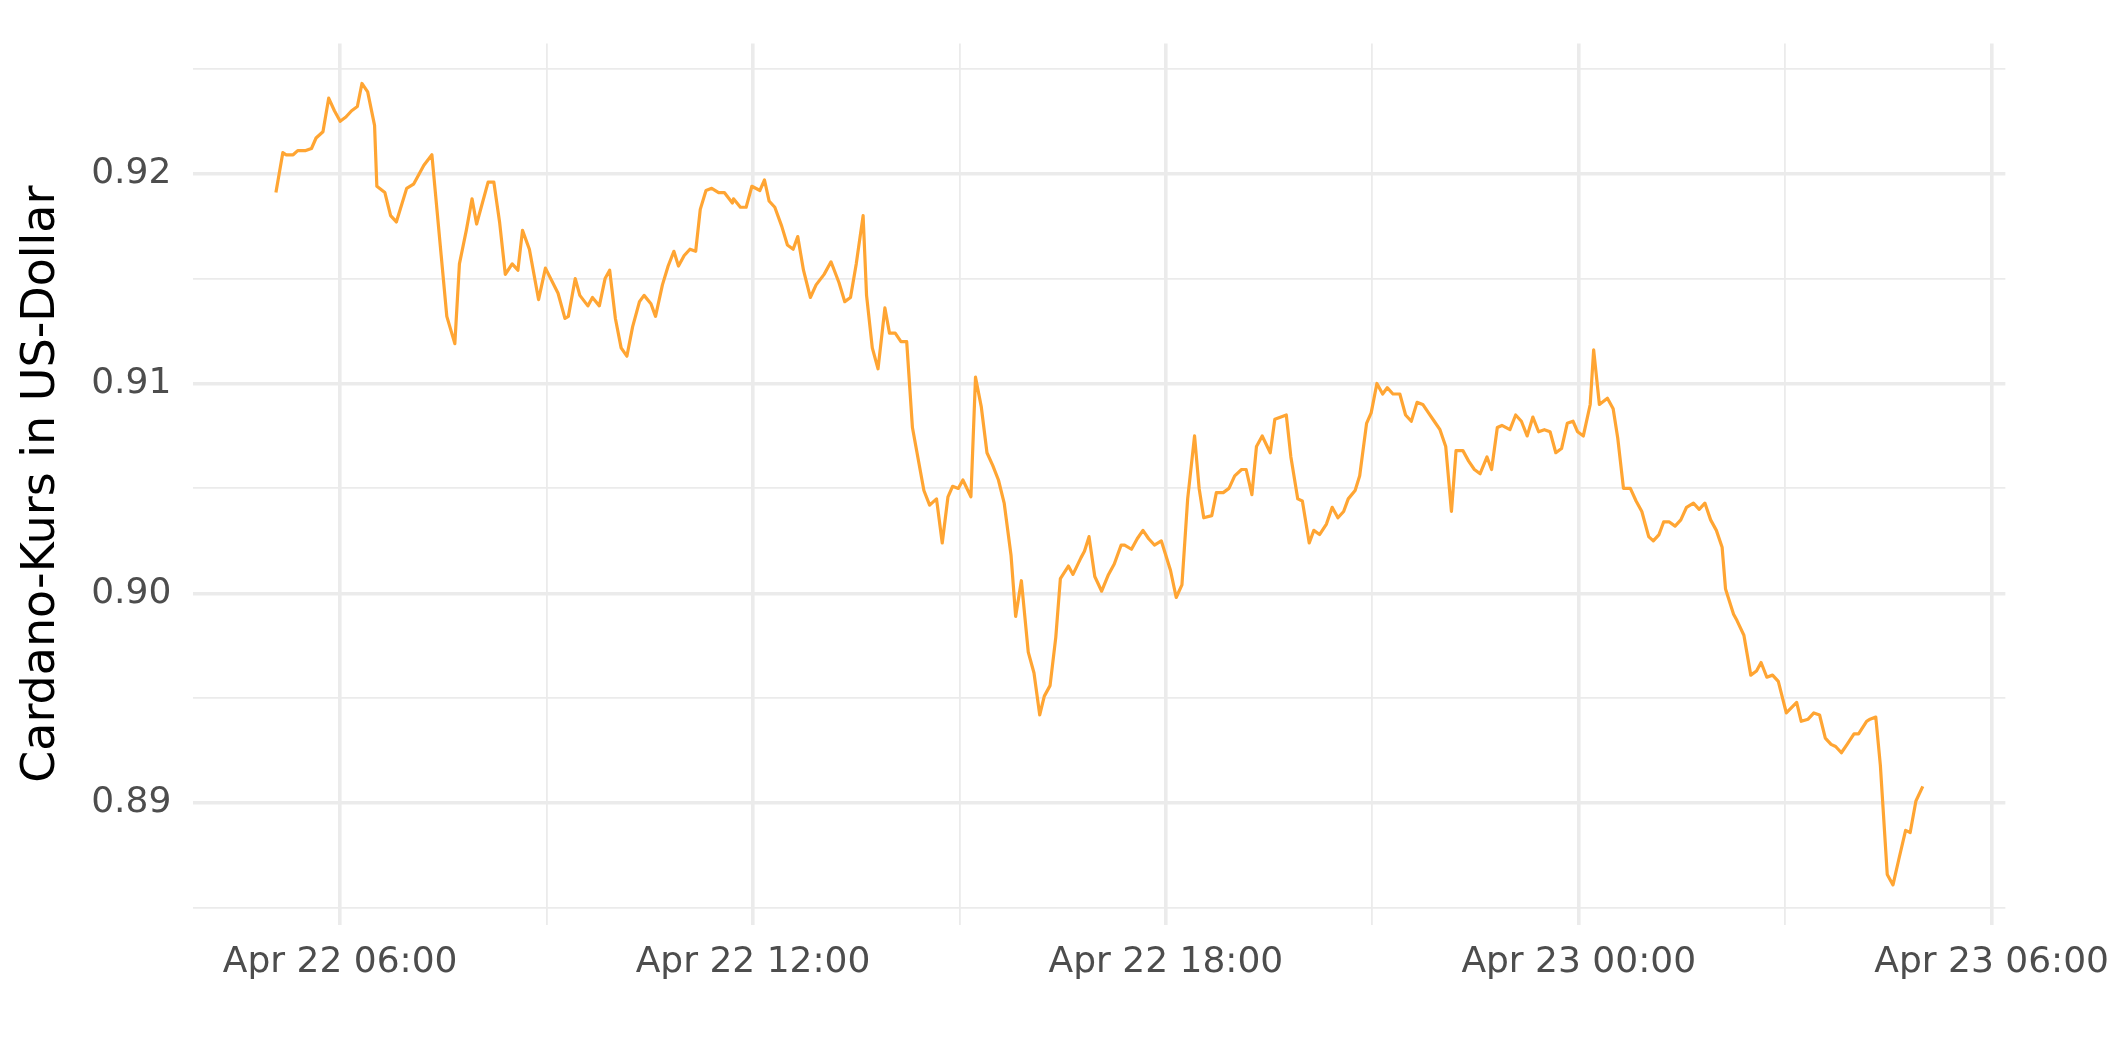  What do you see at coordinates (131, 171) in the screenshot?
I see `y-tick-label: 0.92` at bounding box center [131, 171].